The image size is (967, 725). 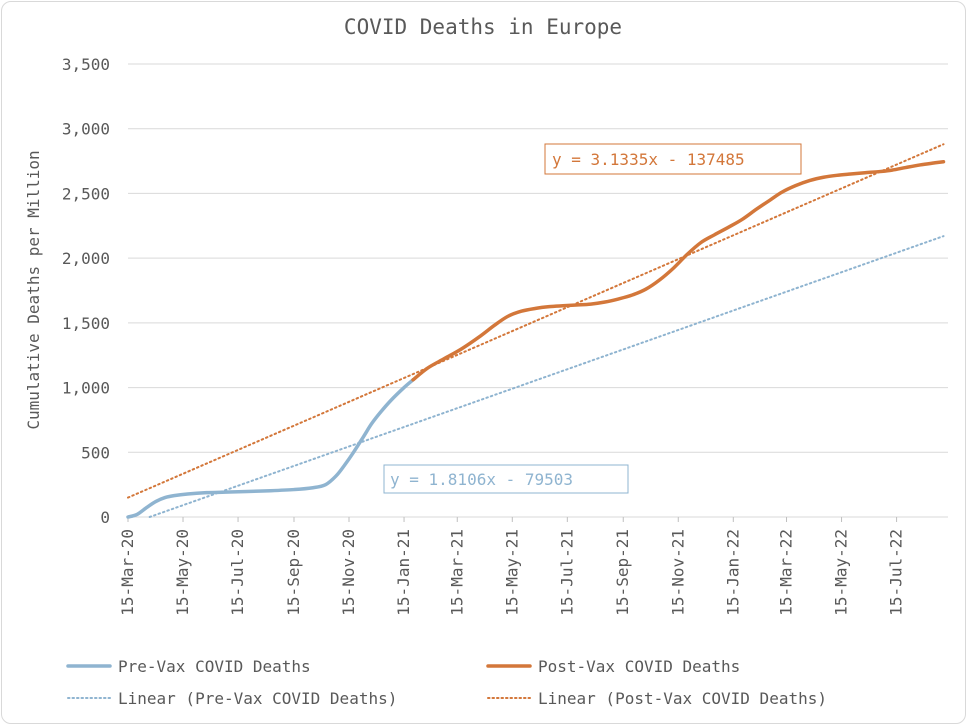 I want to click on x-tick-label: 15-Jan-22, so click(x=732, y=572).